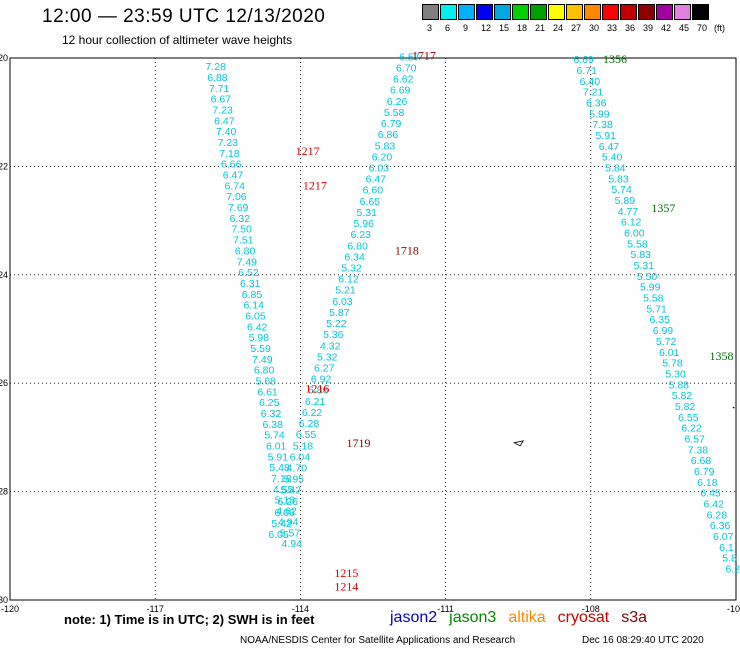  I want to click on pass-number-label: 1358, so click(721, 356).